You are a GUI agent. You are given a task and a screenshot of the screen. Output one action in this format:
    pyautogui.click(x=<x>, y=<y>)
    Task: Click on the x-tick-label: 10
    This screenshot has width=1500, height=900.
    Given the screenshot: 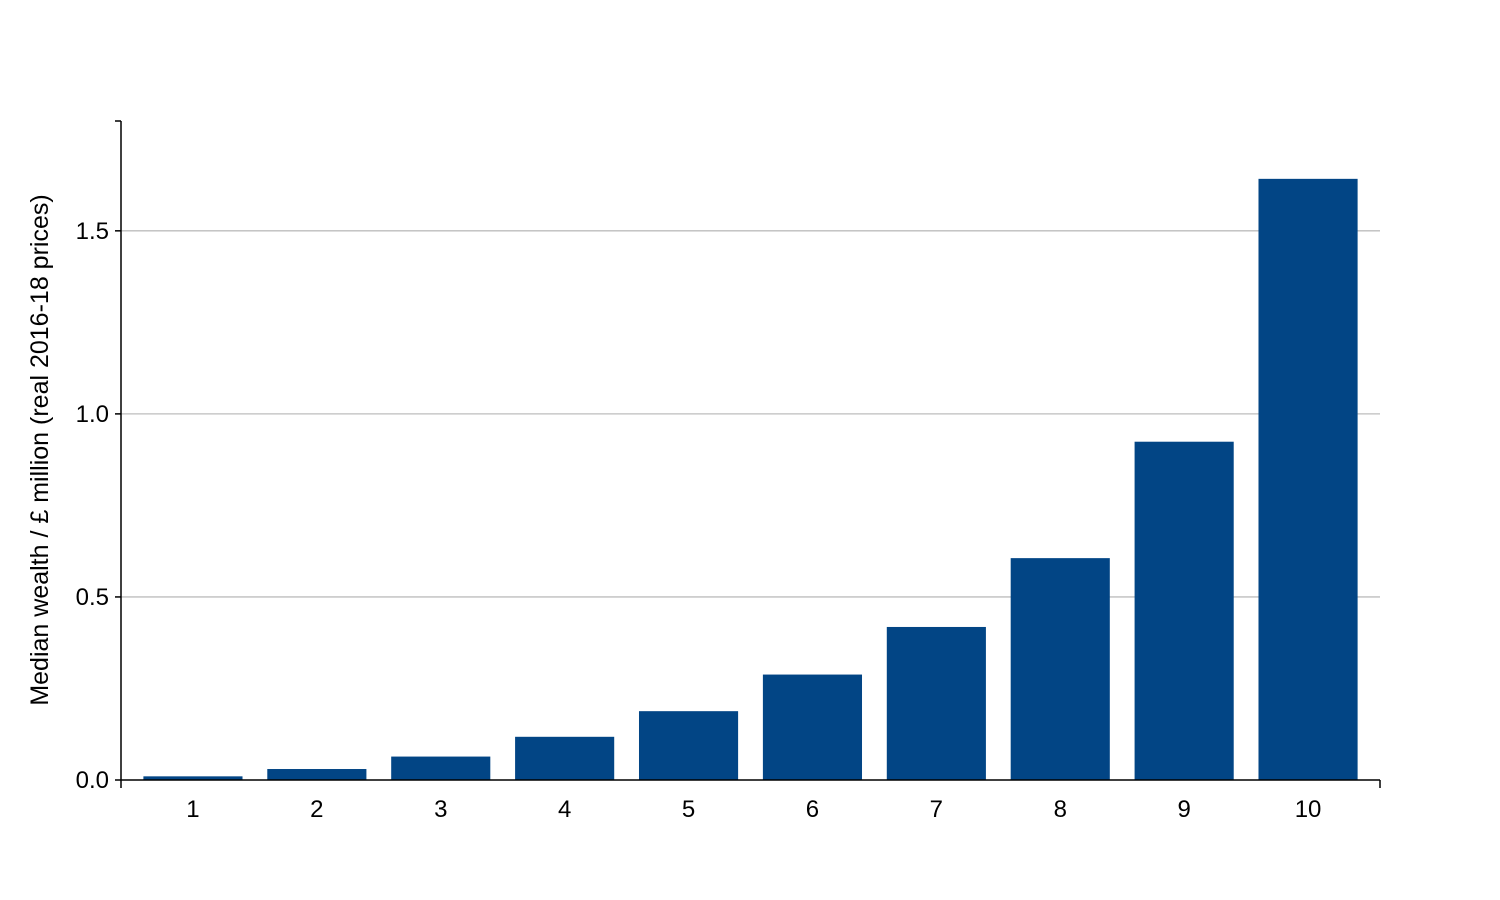 What is the action you would take?
    pyautogui.click(x=1308, y=809)
    